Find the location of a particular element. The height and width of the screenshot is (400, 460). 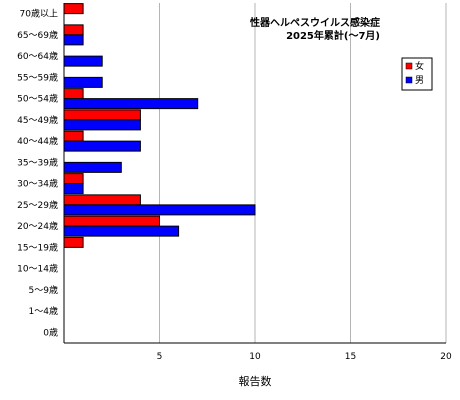

y-tick-label: 20～24歳 is located at coordinates (37, 226).